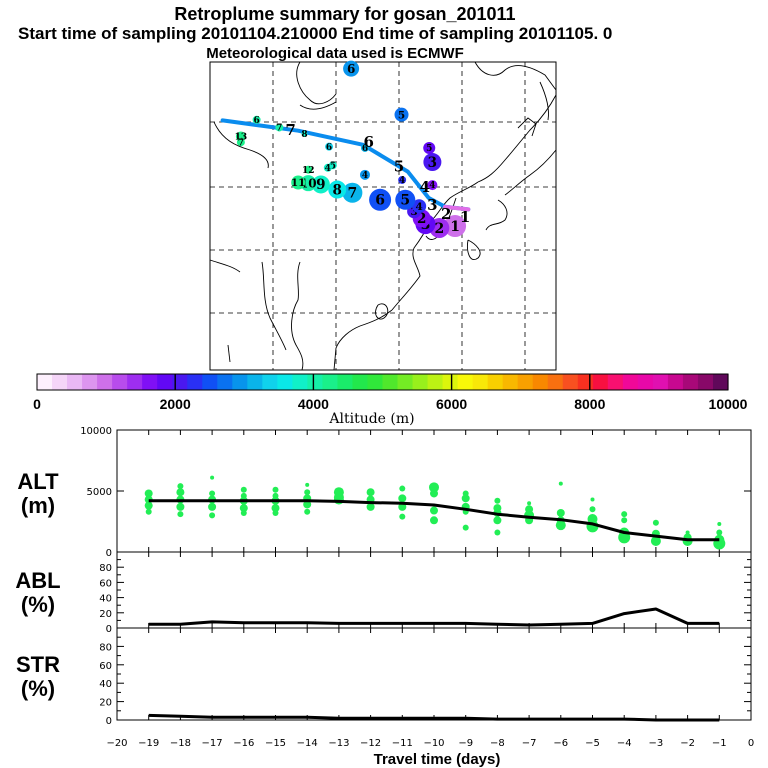 The width and height of the screenshot is (768, 768). Describe the element at coordinates (465, 217) in the screenshot. I see `mean-path-day-label: 1` at that location.